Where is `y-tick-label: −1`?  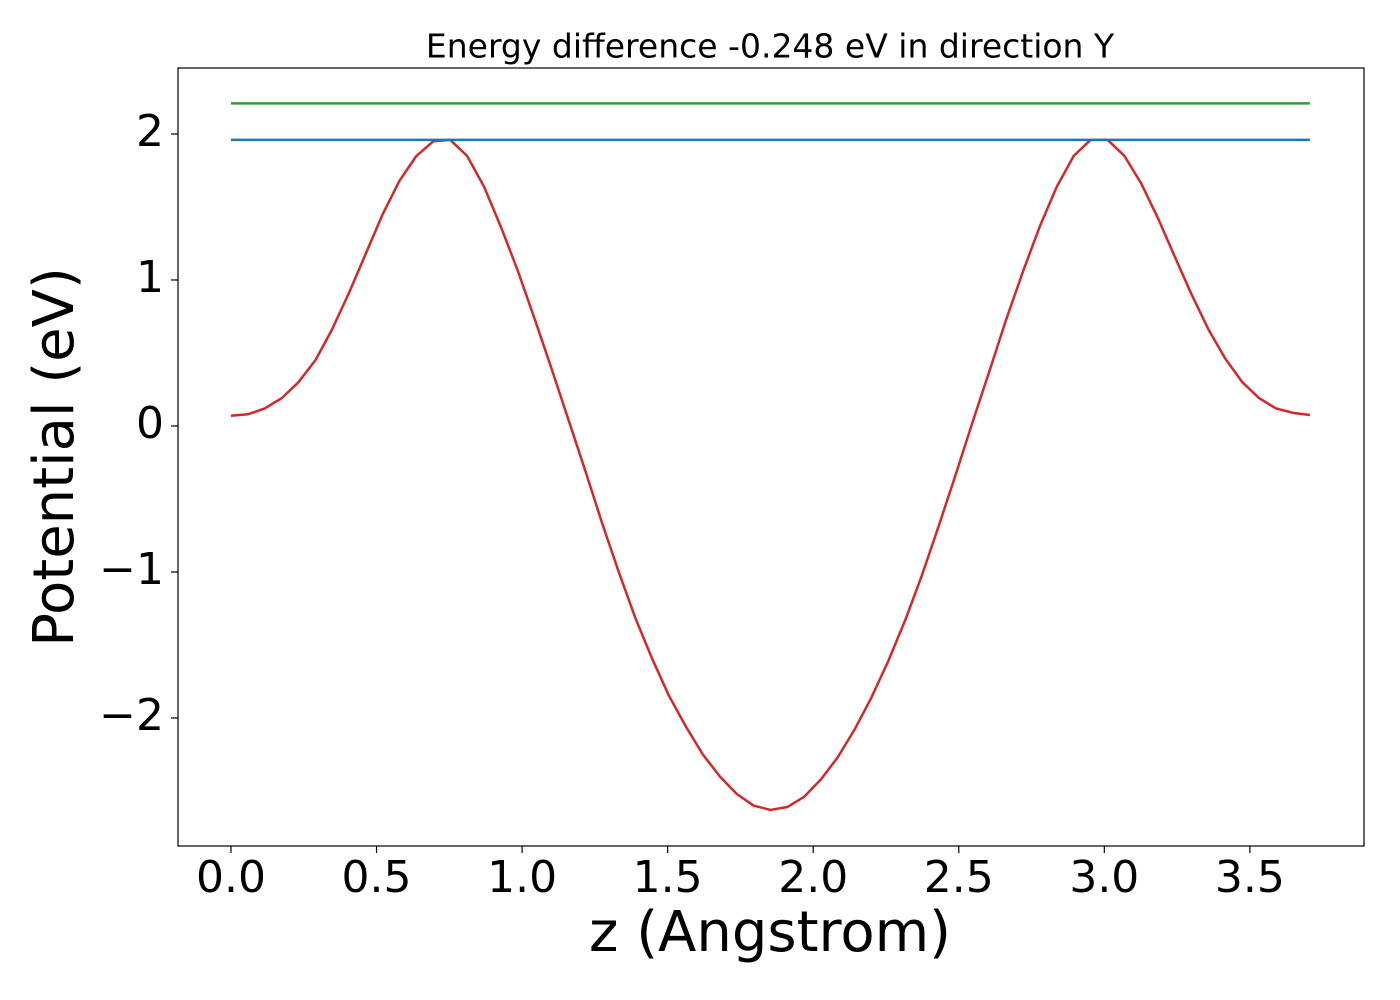
y-tick-label: −1 is located at coordinates (131, 569).